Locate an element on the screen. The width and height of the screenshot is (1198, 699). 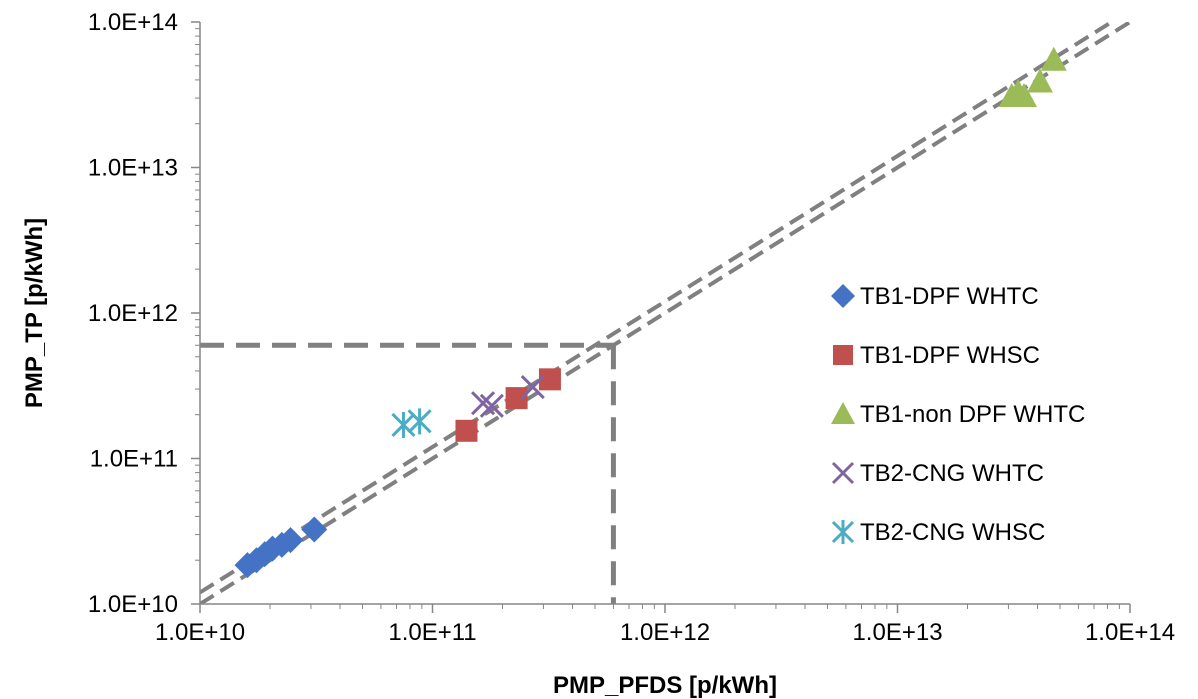
legend-item: TB1-non DPF WHTC is located at coordinates (958, 414).